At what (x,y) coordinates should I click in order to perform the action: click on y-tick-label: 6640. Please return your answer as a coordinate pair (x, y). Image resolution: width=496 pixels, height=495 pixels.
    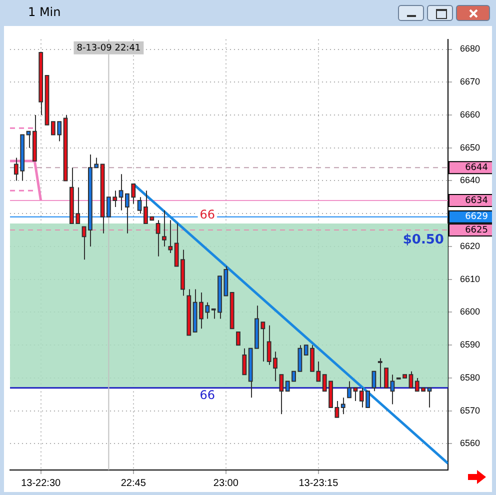
    Looking at the image, I should click on (470, 180).